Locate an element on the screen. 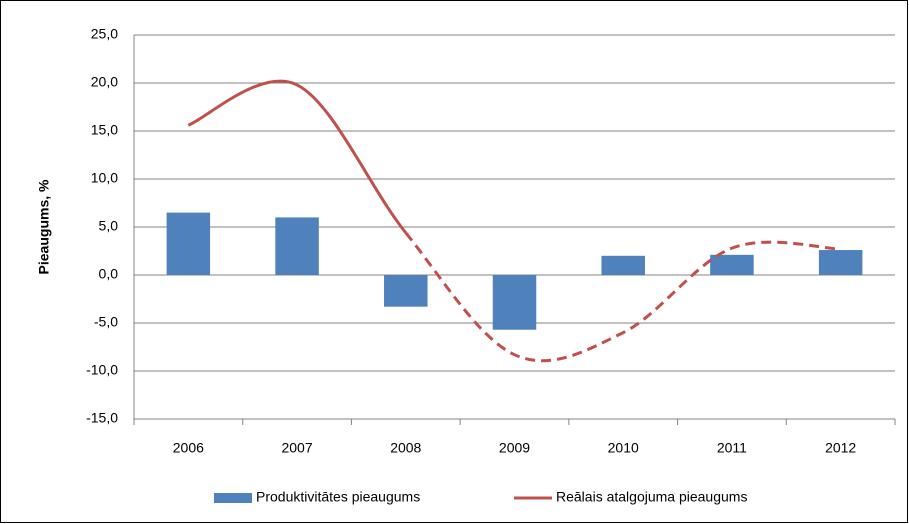 Image resolution: width=909 pixels, height=524 pixels. y-tick-label: 20,0 is located at coordinates (104, 82).